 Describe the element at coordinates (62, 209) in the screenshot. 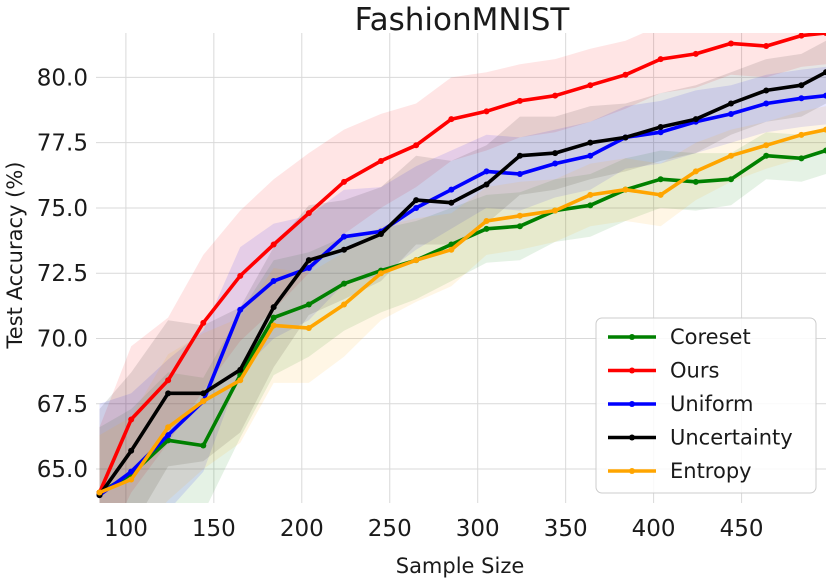

I see `y-tick-label: 75.0` at that location.